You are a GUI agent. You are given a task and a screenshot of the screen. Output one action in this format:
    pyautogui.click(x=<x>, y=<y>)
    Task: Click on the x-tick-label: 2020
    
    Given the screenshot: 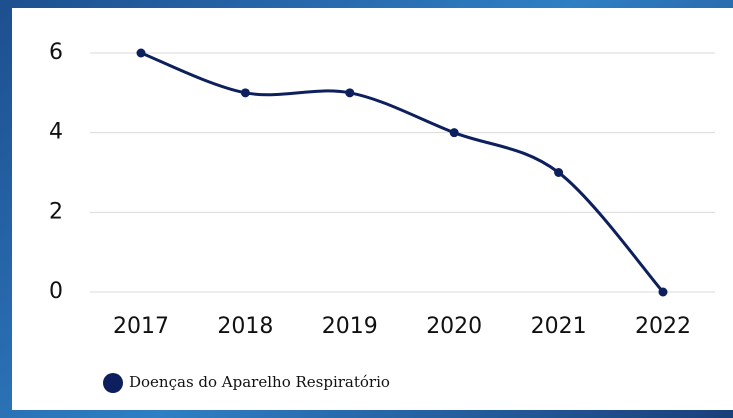 What is the action you would take?
    pyautogui.click(x=454, y=326)
    